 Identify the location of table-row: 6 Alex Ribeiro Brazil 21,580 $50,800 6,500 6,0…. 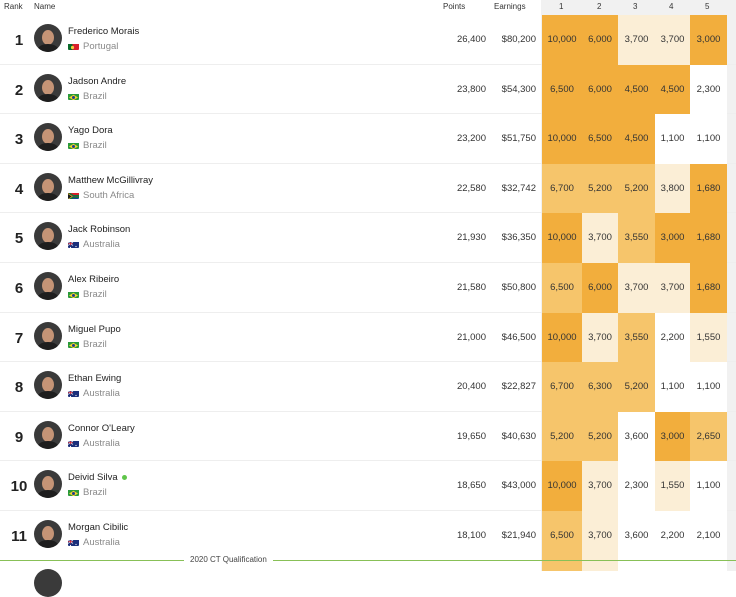
(368, 288).